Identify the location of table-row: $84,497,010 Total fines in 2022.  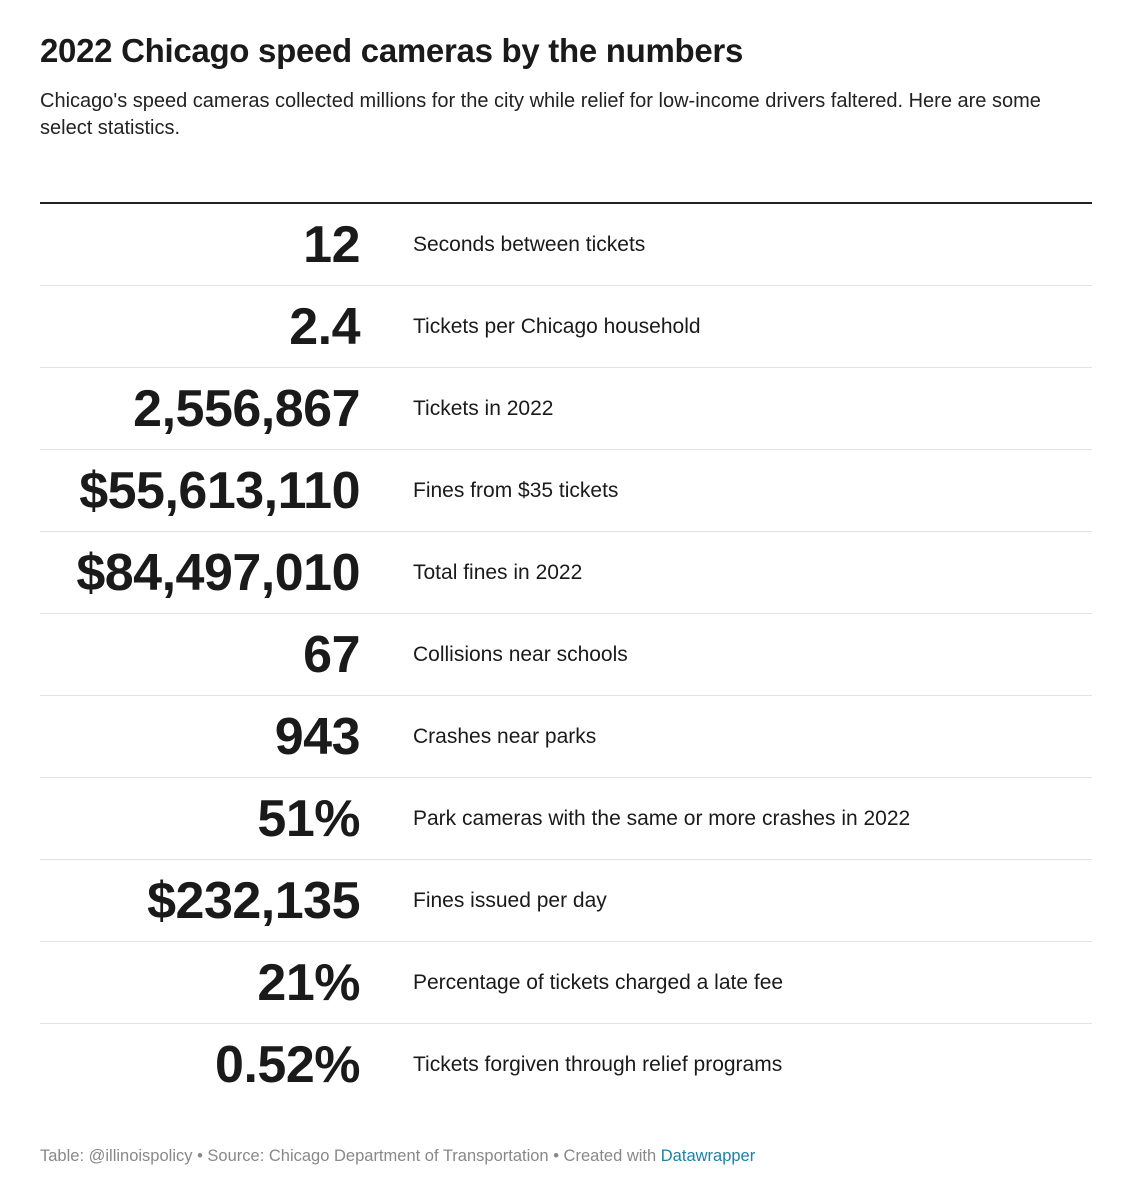
(566, 573).